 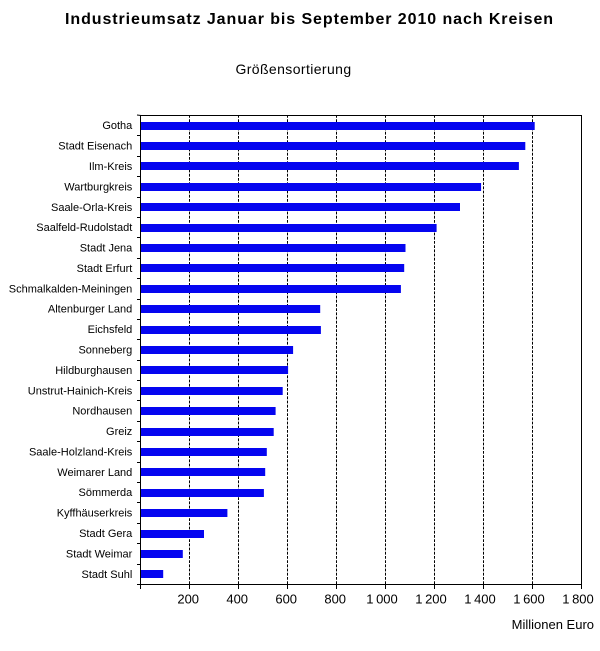 I want to click on svg-text: Greiz, so click(x=119, y=432).